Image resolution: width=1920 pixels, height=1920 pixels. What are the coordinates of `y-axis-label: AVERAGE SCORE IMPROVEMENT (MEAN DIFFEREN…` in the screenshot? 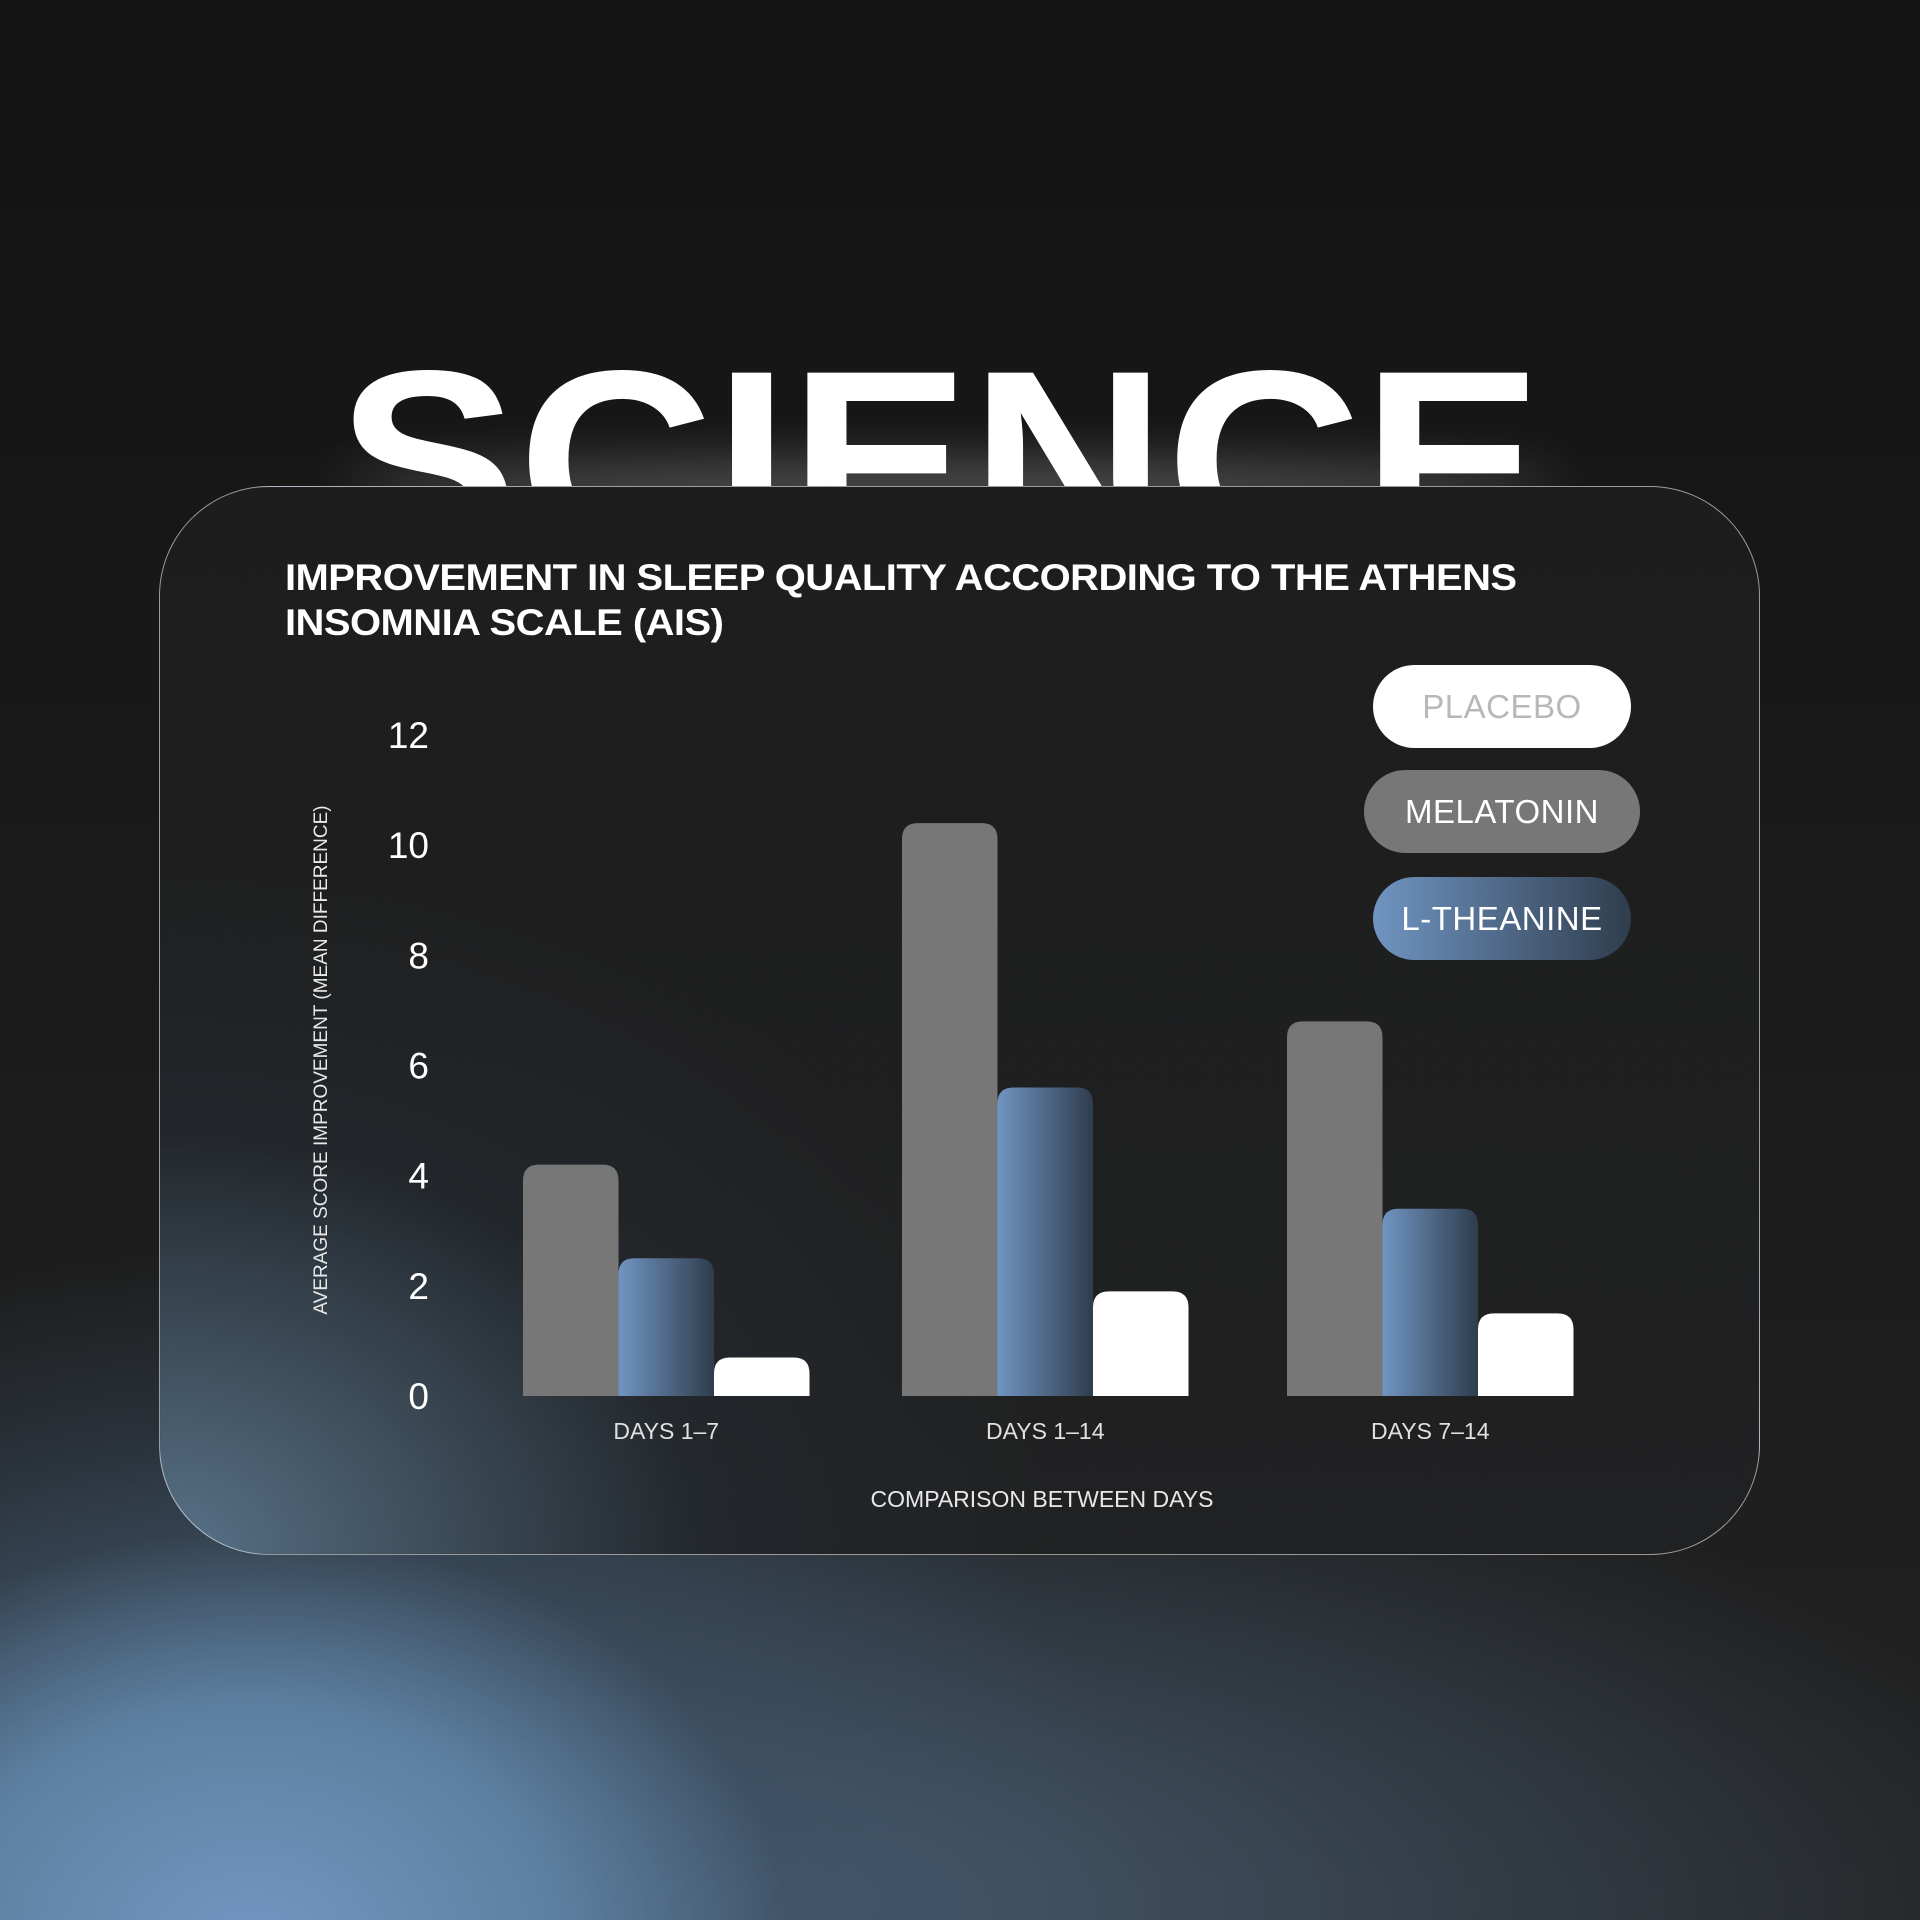 It's located at (321, 1059).